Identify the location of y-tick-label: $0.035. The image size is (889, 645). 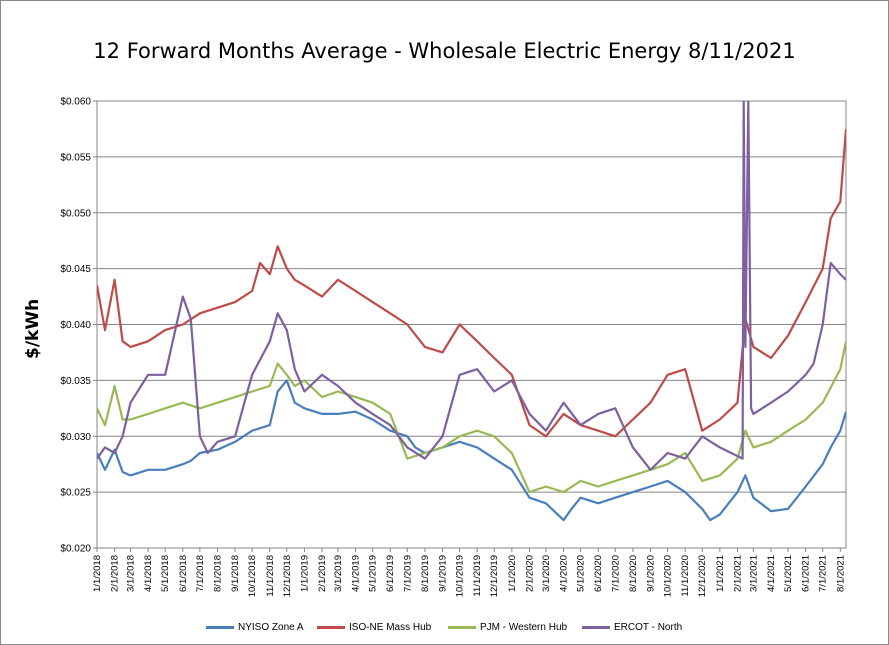
(75, 381).